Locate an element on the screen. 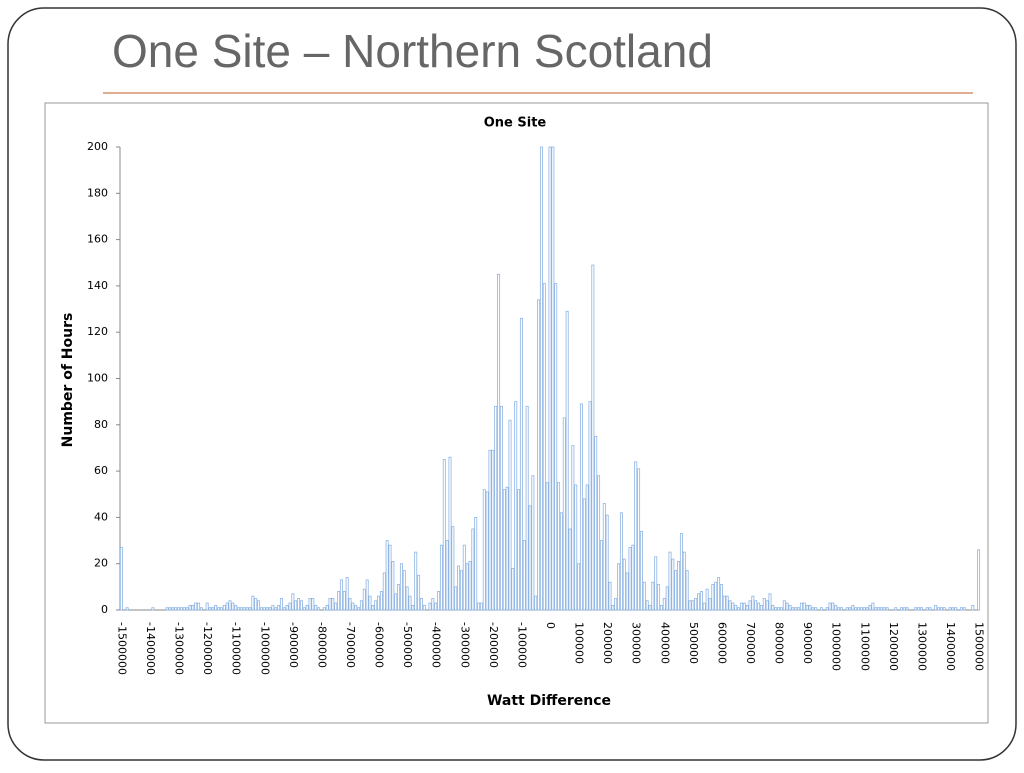 The image size is (1024, 773). x-tick-label: 1300000 is located at coordinates (921, 646).